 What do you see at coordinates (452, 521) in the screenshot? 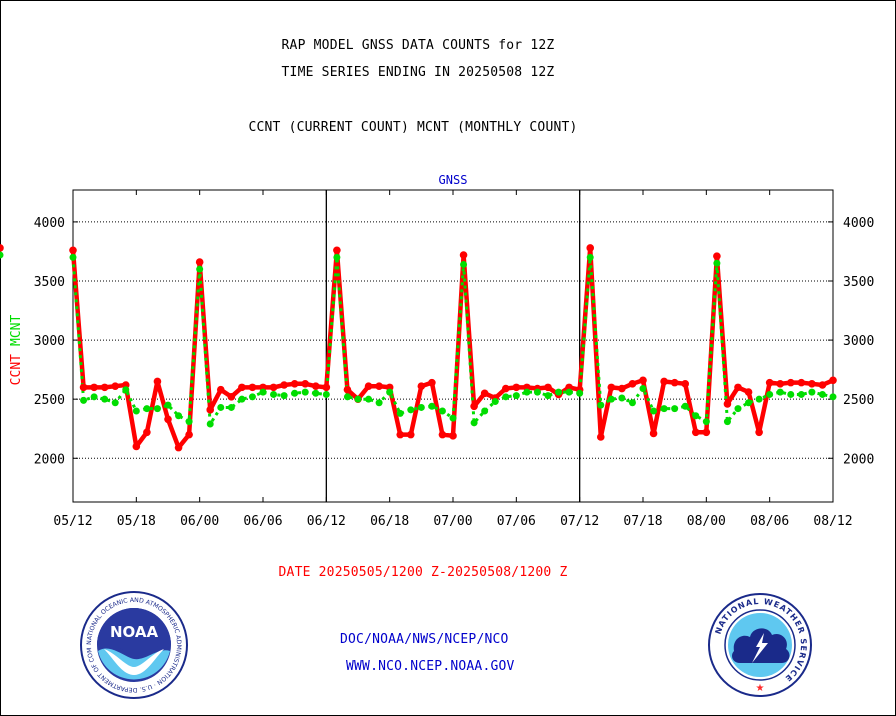
I see `xtick-label: 07/00` at bounding box center [452, 521].